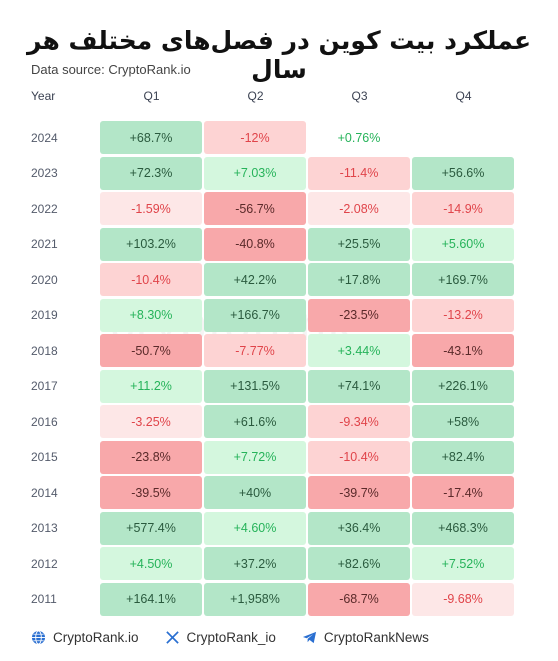 This screenshot has width=558, height=661. What do you see at coordinates (463, 421) in the screenshot?
I see `cell-2016-q4: +58%` at bounding box center [463, 421].